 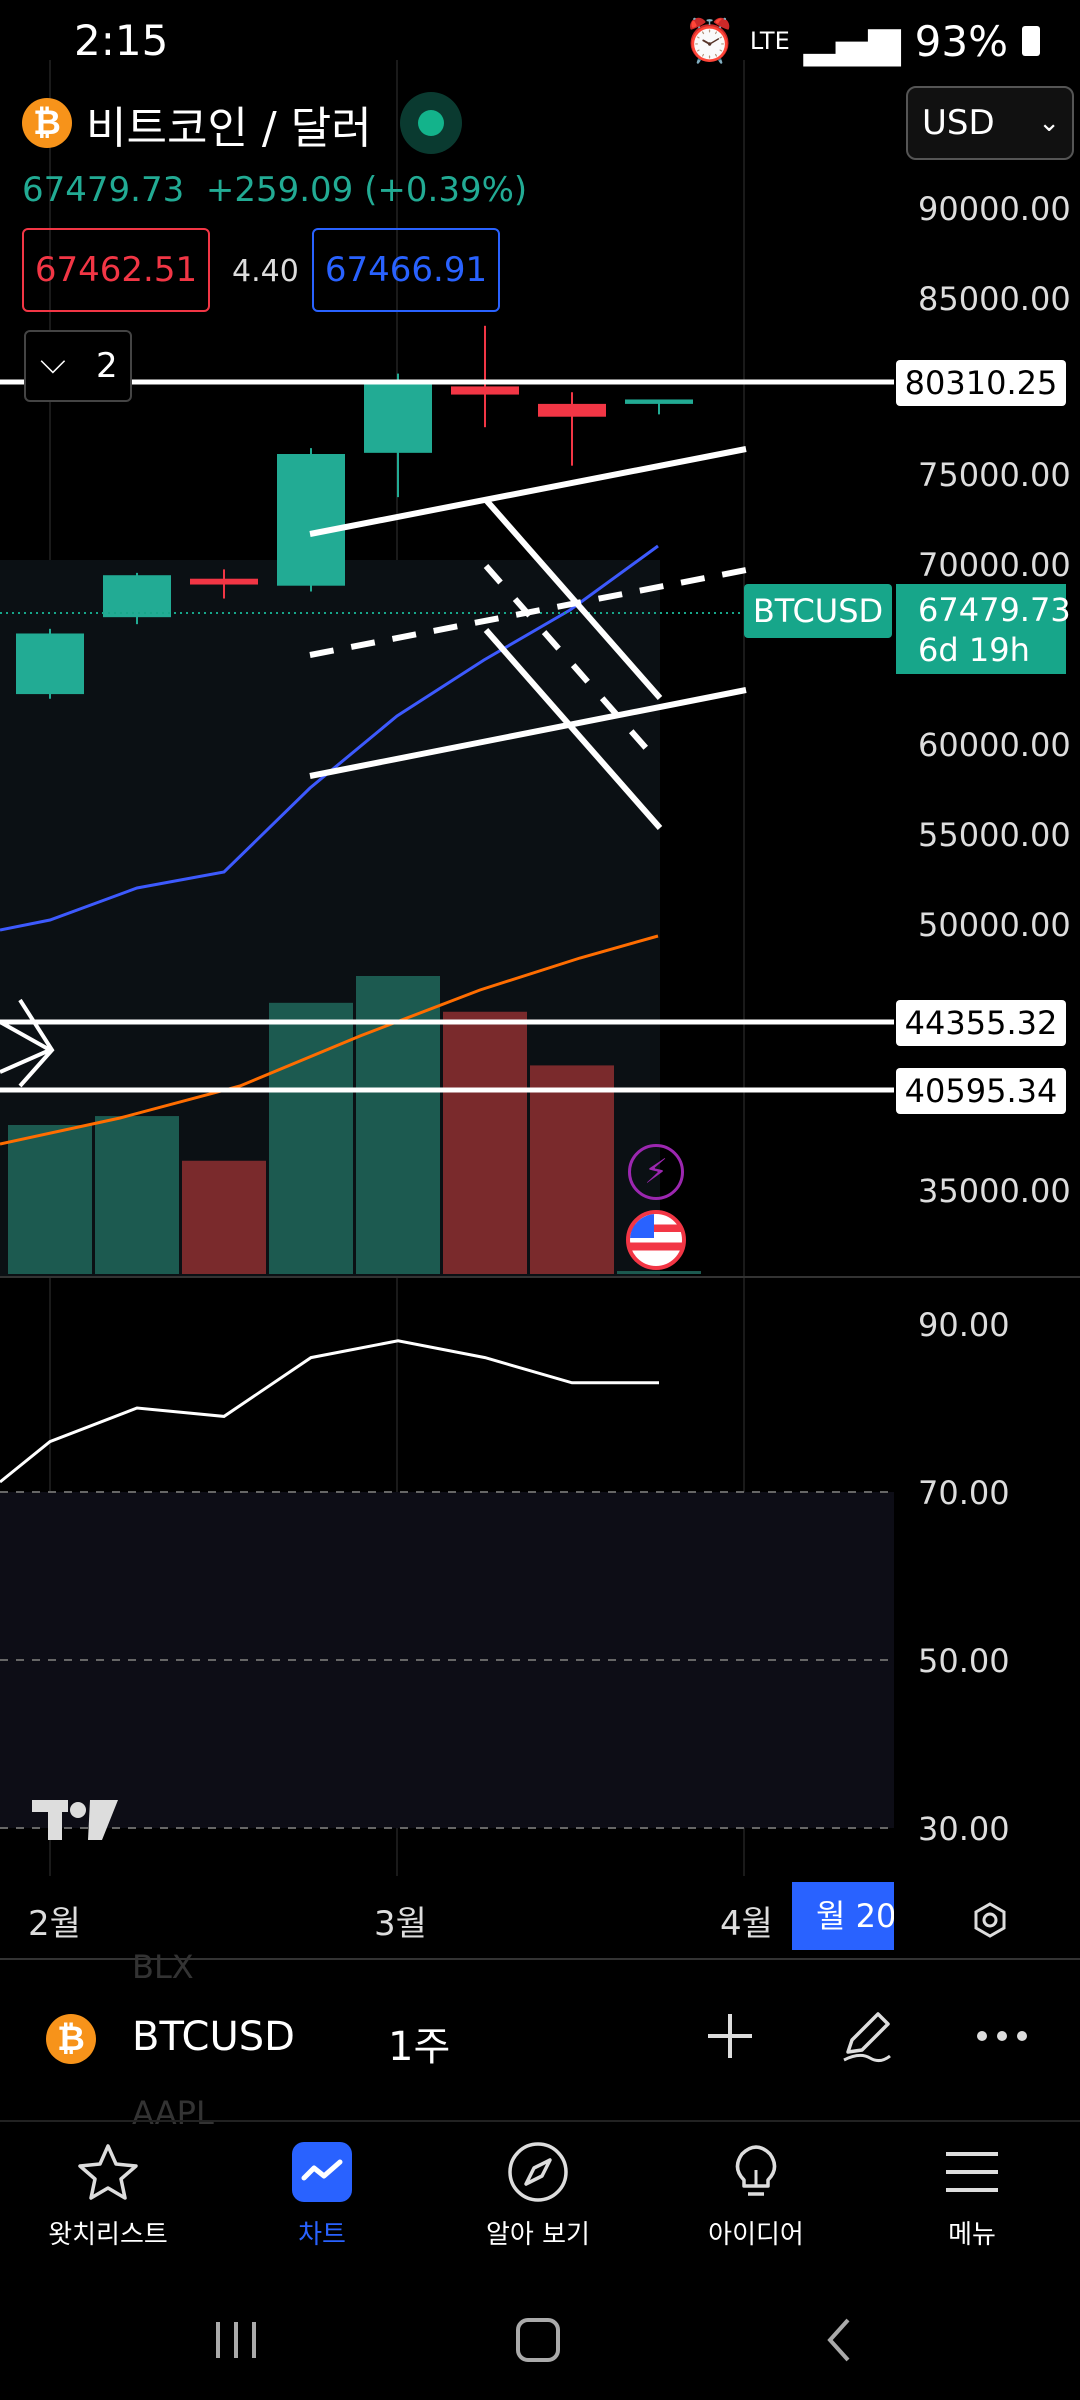 What do you see at coordinates (540, 2121) in the screenshot?
I see `nav-divider` at bounding box center [540, 2121].